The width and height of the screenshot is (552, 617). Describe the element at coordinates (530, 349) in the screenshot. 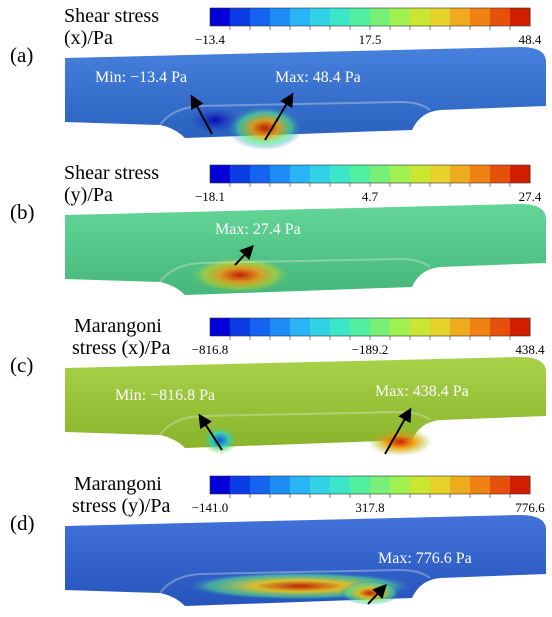

I see `colorbar-tick-label: 438.4` at that location.